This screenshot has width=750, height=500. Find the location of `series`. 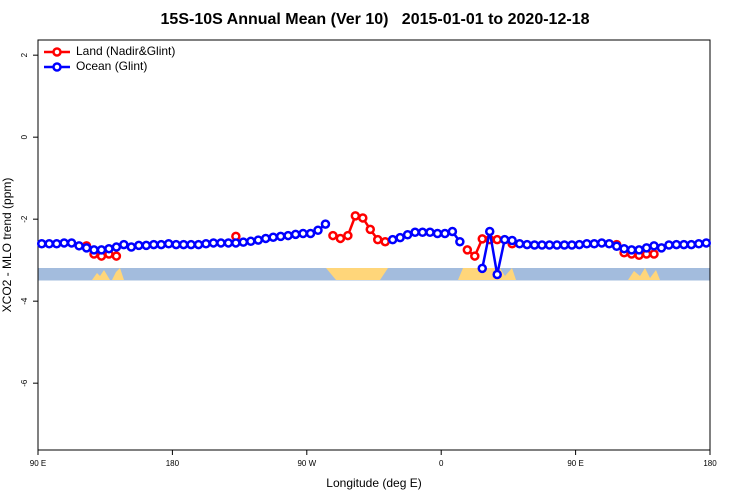

series is located at coordinates (370, 236).